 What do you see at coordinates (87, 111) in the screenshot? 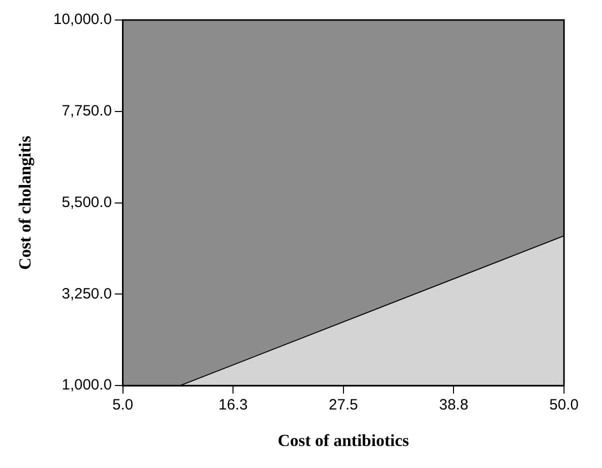
I see `y-tick-label: 7,750.0` at bounding box center [87, 111].